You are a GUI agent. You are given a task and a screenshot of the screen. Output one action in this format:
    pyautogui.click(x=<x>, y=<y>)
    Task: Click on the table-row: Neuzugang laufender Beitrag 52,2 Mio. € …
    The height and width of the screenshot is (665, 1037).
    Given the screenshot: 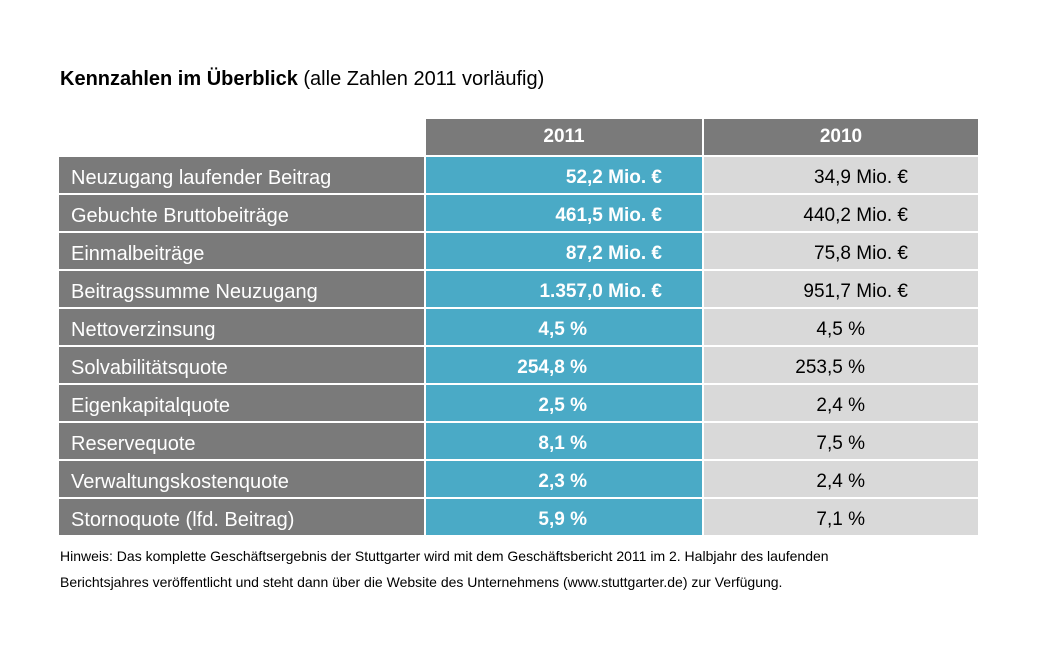 What is the action you would take?
    pyautogui.click(x=518, y=175)
    